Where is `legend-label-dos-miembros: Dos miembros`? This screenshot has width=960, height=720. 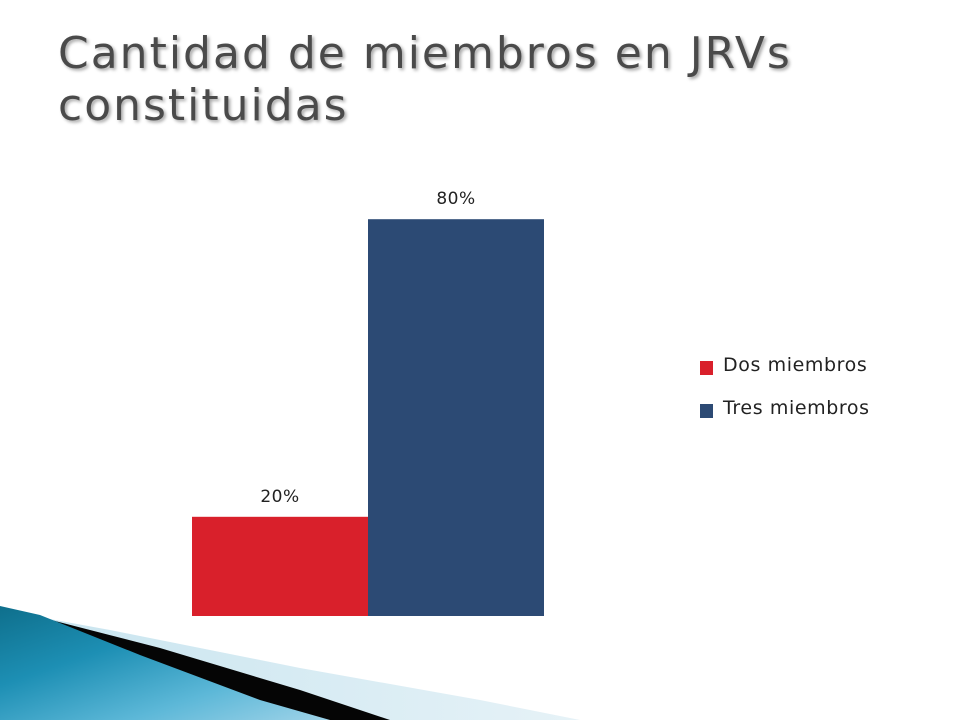
legend-label-dos-miembros: Dos miembros is located at coordinates (795, 365).